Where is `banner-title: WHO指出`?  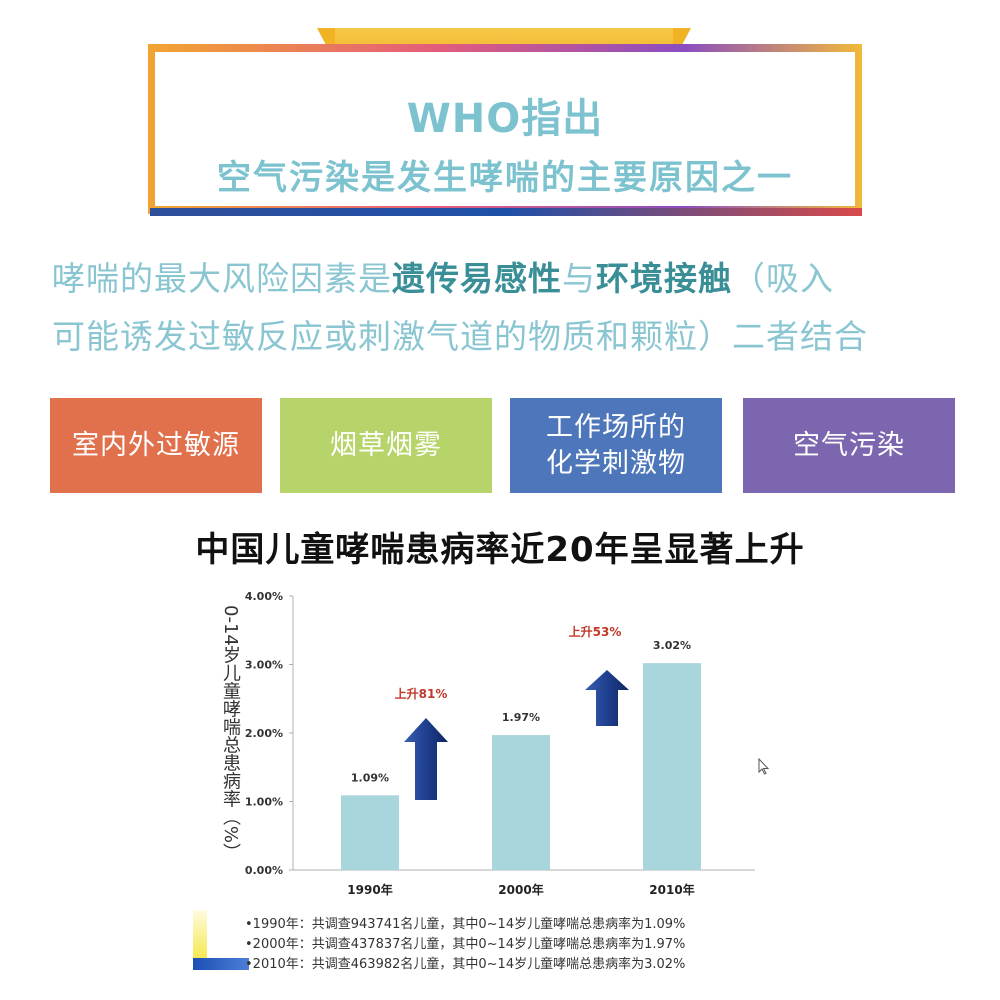 banner-title: WHO指出 is located at coordinates (505, 119).